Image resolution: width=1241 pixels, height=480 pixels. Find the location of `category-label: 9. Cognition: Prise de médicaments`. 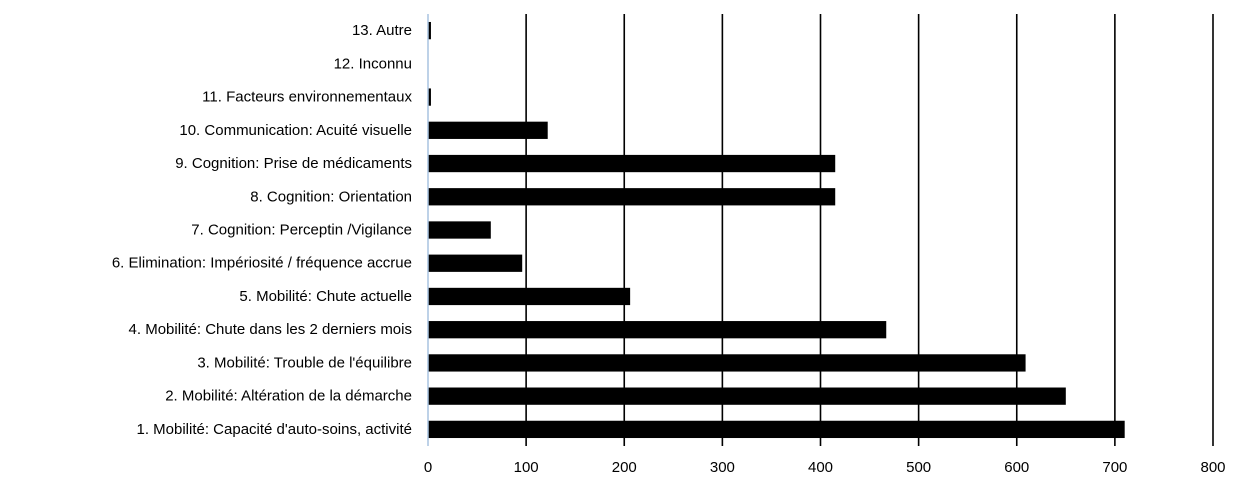

category-label: 9. Cognition: Prise de médicaments is located at coordinates (293, 163).